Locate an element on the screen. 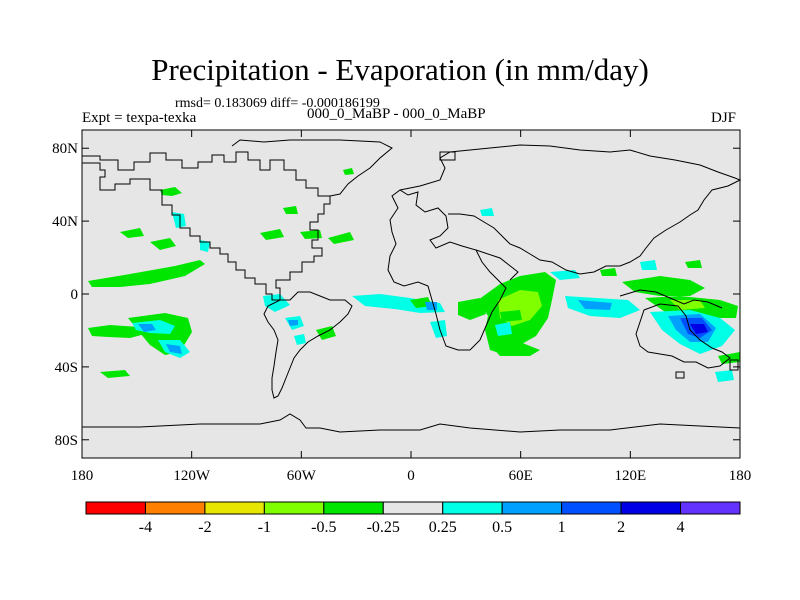 This screenshot has height=600, width=800. longitude-label: 60E is located at coordinates (521, 476).